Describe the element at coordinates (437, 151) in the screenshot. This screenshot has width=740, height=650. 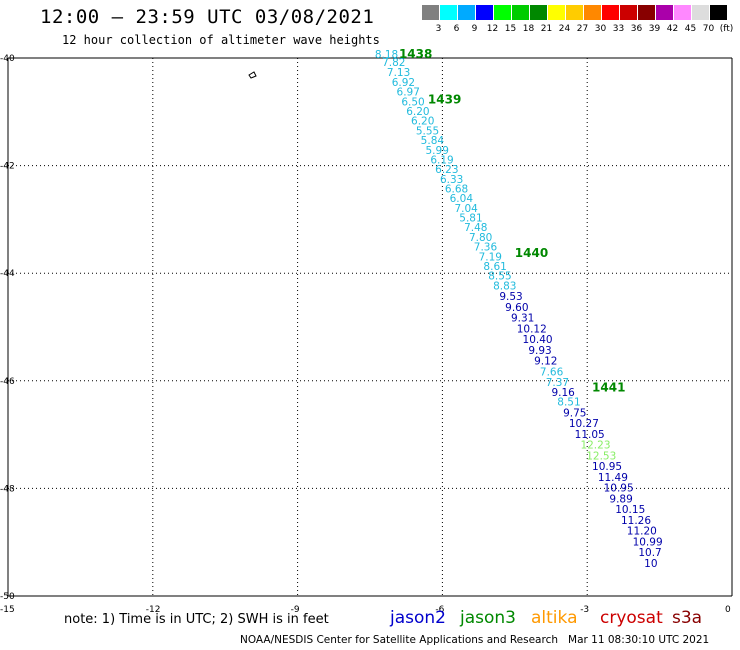
I see `swh-value: 5.99` at that location.